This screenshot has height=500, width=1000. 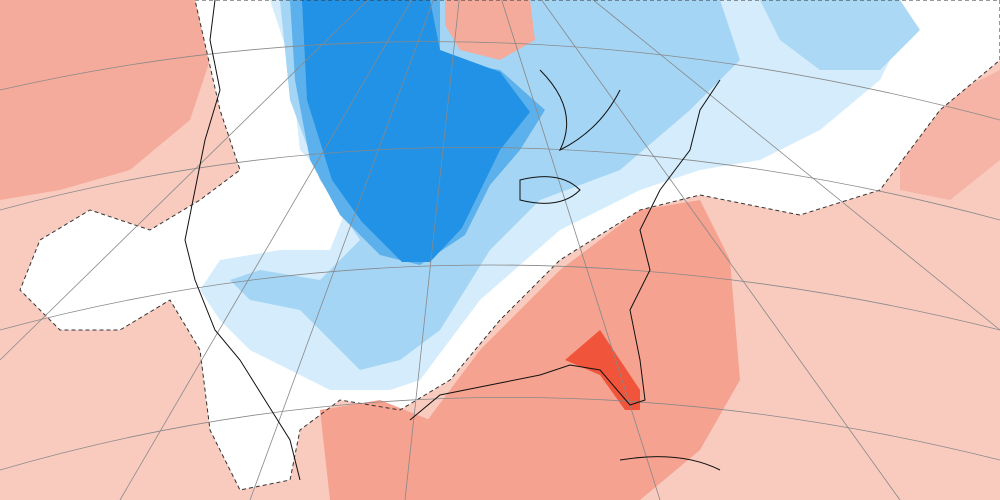 I want to click on cuba, so click(x=670, y=463).